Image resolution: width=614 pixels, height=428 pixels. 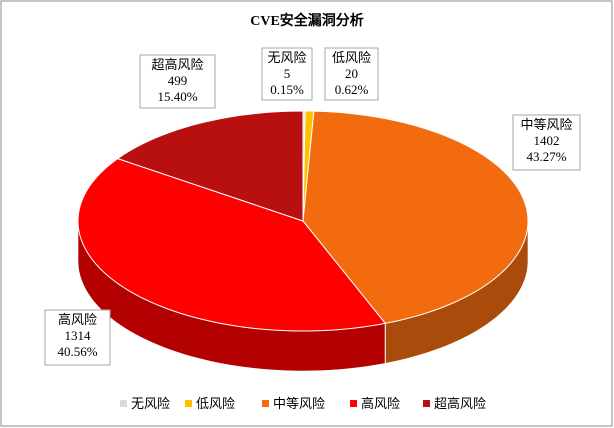 What do you see at coordinates (286, 57) in the screenshot?
I see `label-category: 无风险` at bounding box center [286, 57].